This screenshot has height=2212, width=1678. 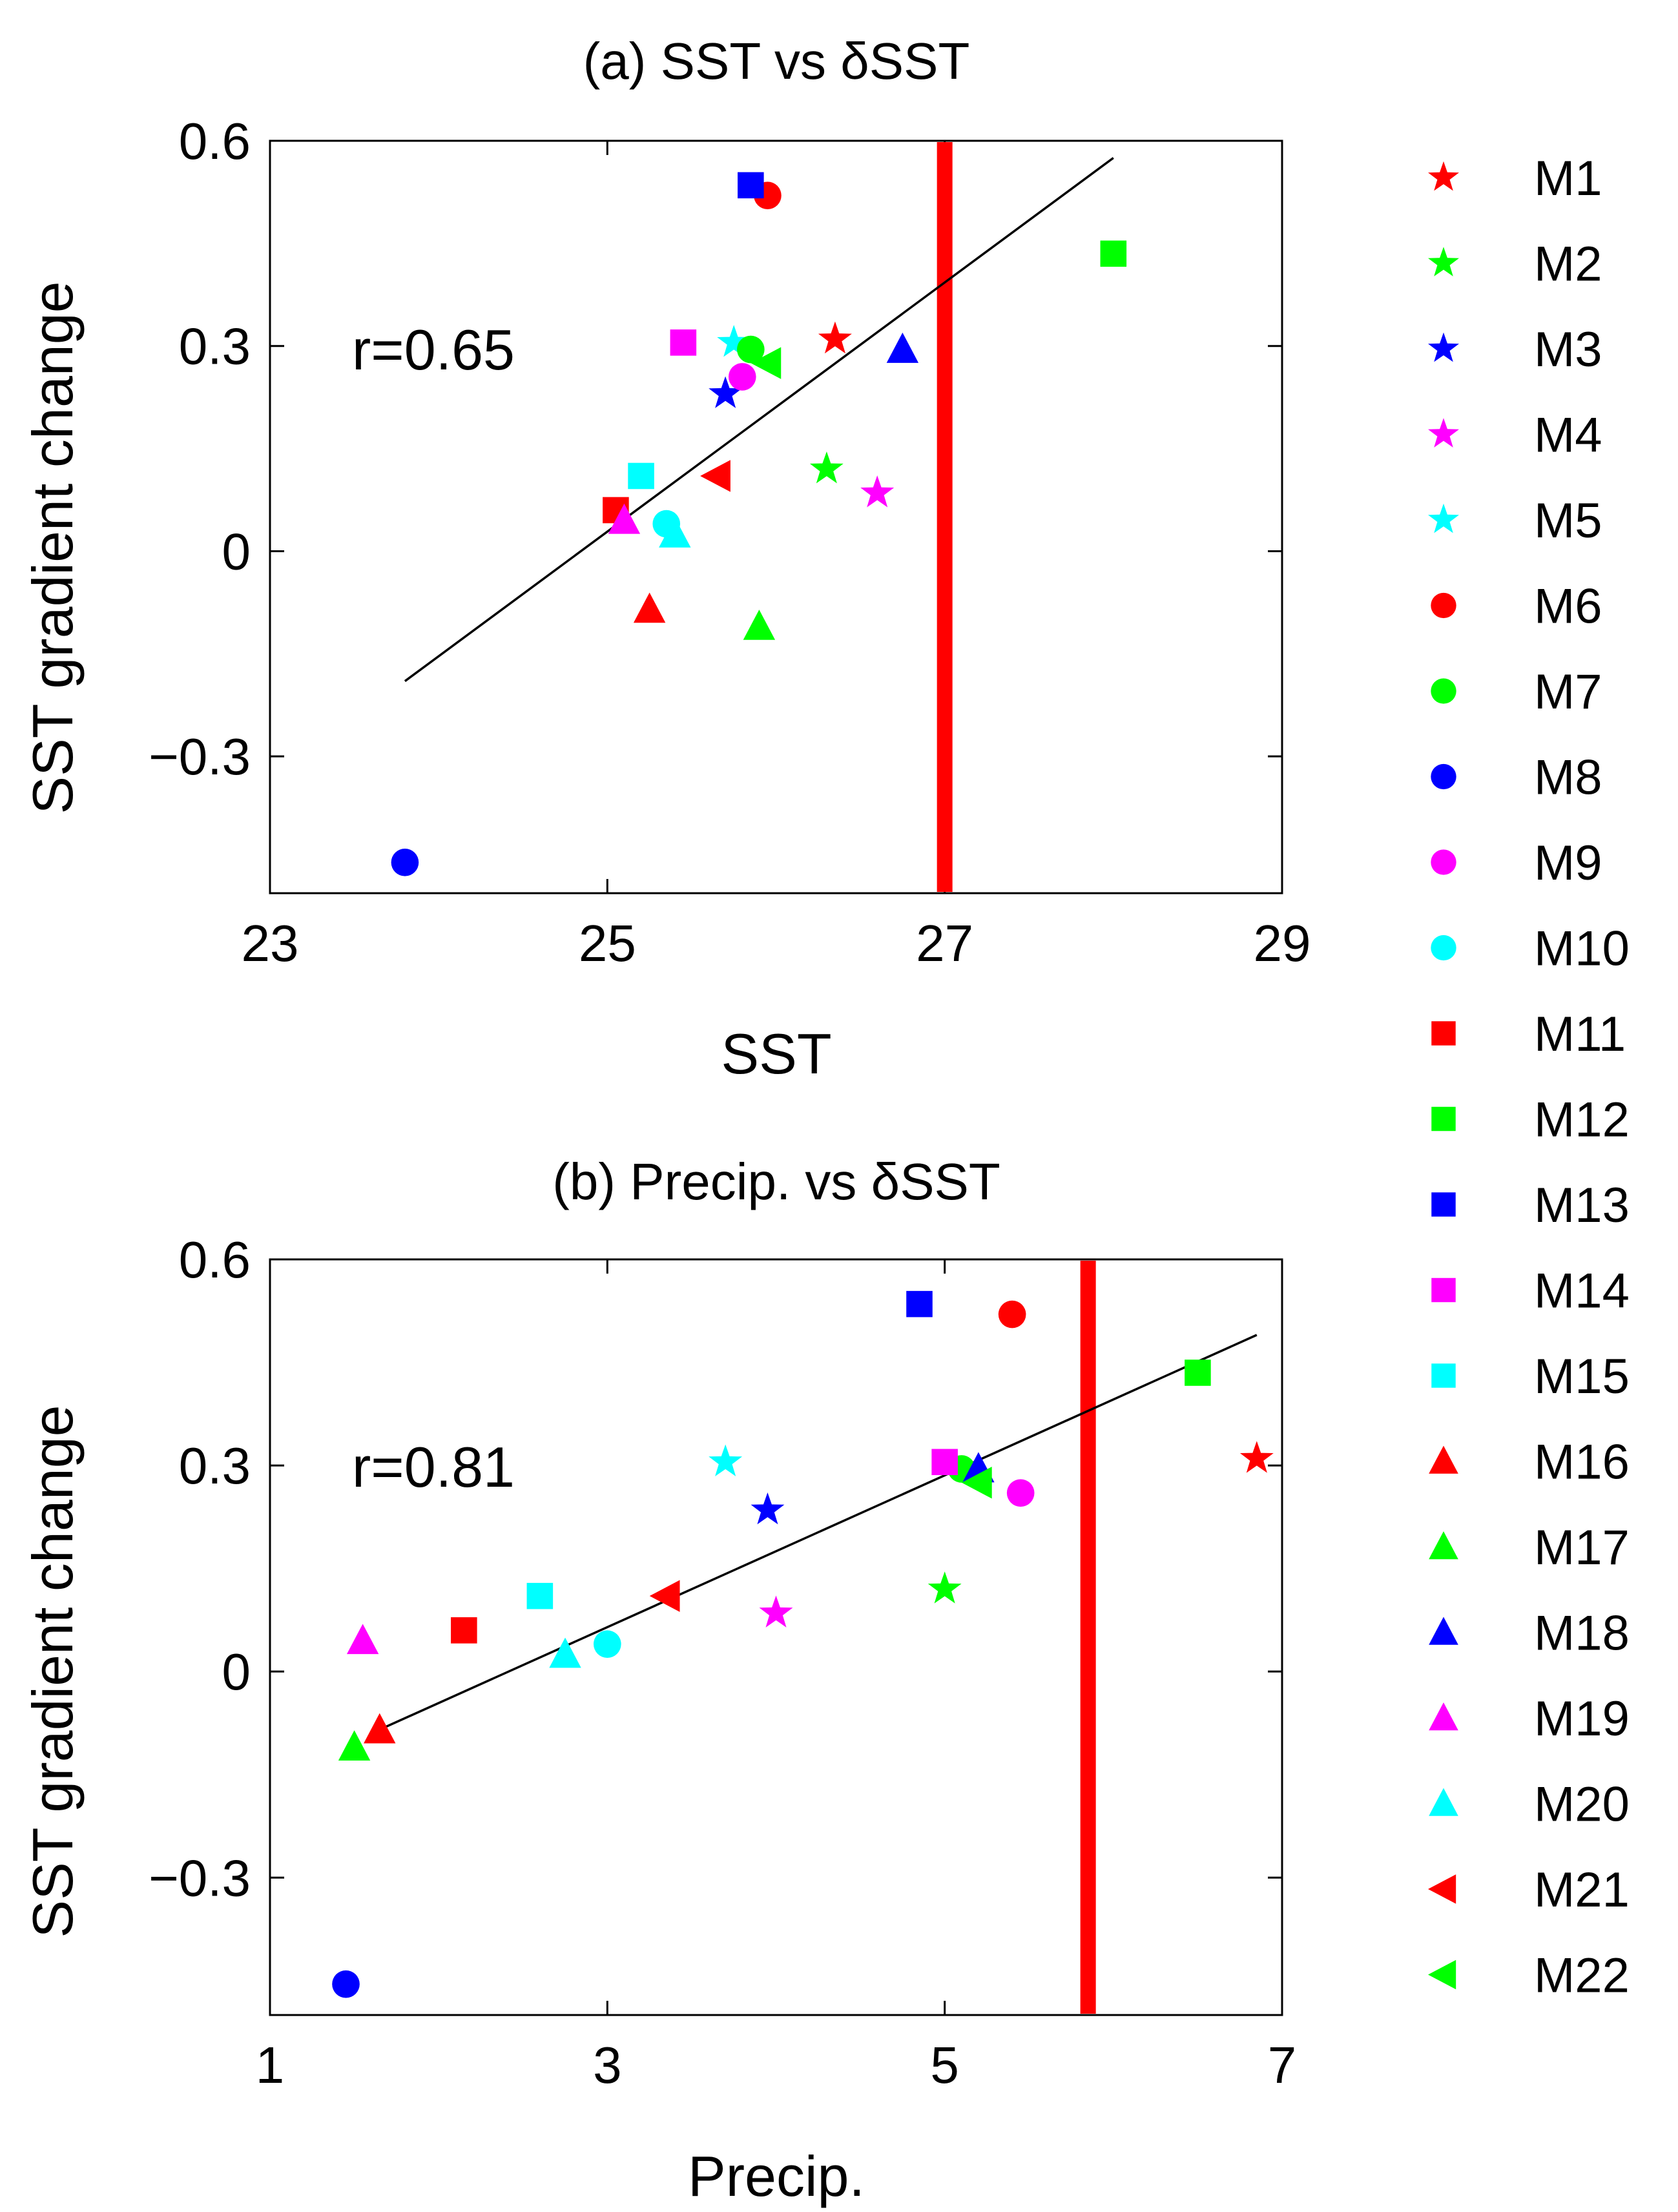 I want to click on correlation-label: r=0.81, so click(x=433, y=1467).